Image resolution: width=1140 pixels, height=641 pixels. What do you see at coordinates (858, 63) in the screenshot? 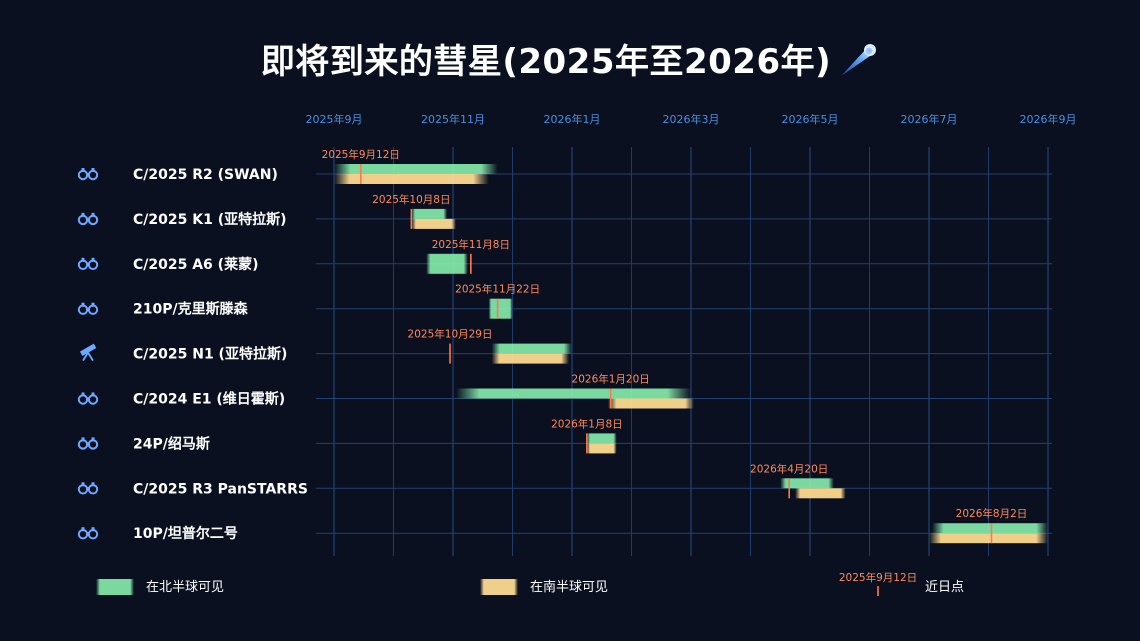
I see `comet-icon` at bounding box center [858, 63].